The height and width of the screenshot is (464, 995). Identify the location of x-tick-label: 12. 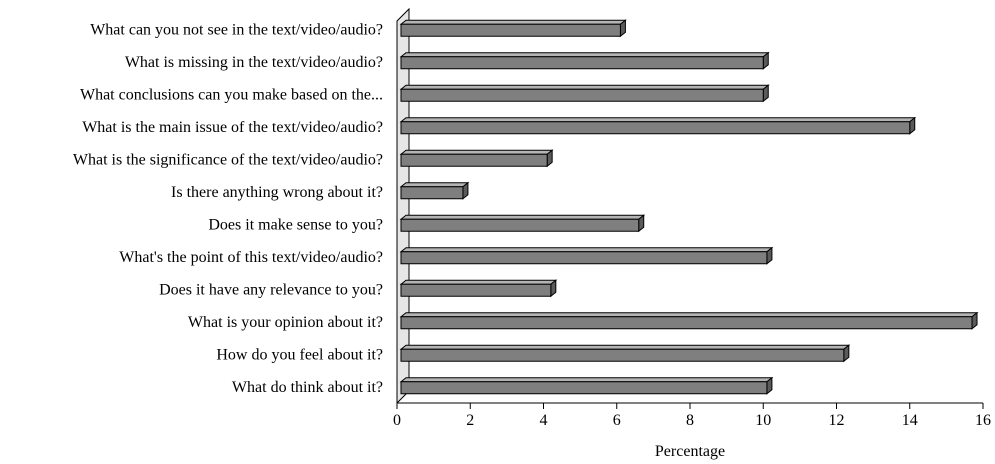
(837, 420).